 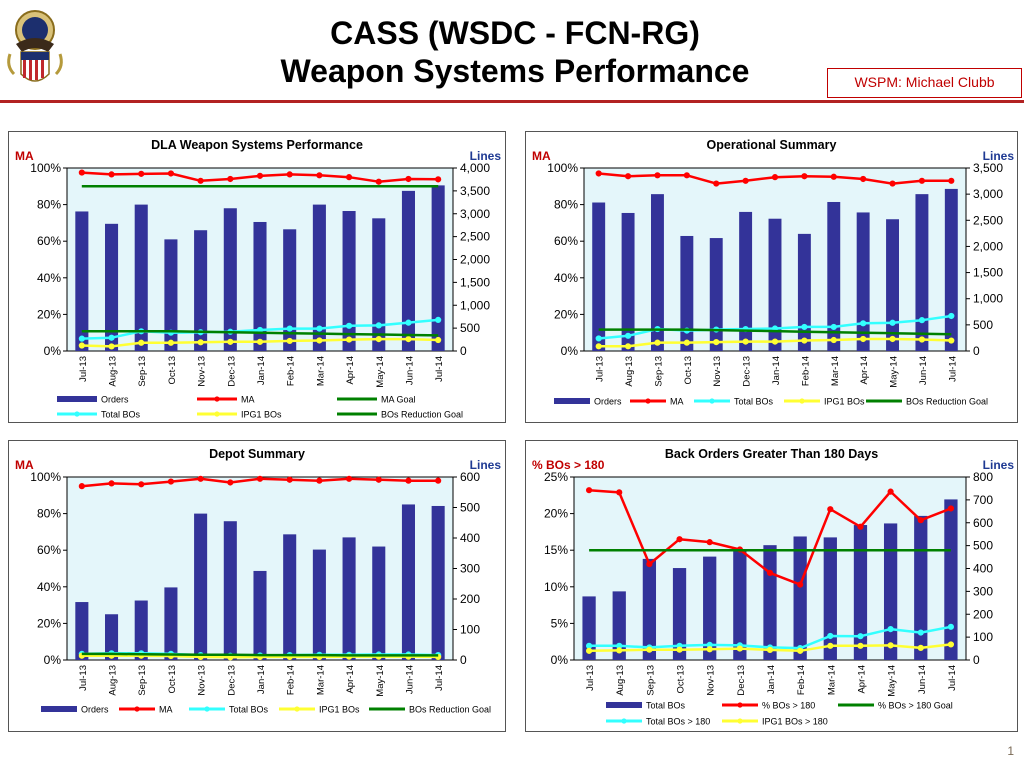 What do you see at coordinates (470, 599) in the screenshot?
I see `right-tick-label: 200` at bounding box center [470, 599].